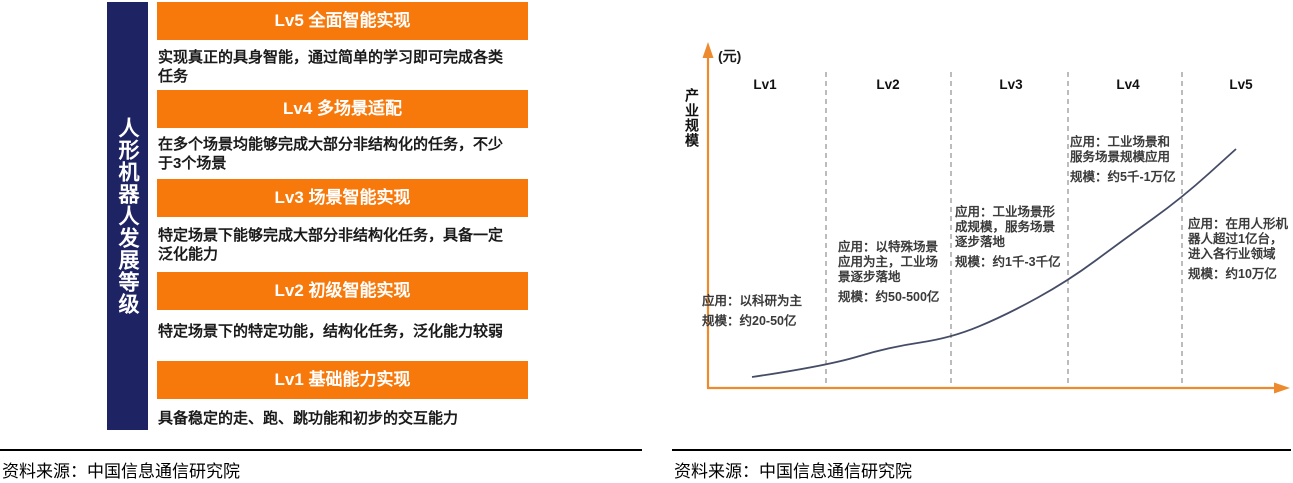 Image resolution: width=1293 pixels, height=483 pixels. What do you see at coordinates (708, 50) in the screenshot?
I see `y-axis-arrow-icon` at bounding box center [708, 50].